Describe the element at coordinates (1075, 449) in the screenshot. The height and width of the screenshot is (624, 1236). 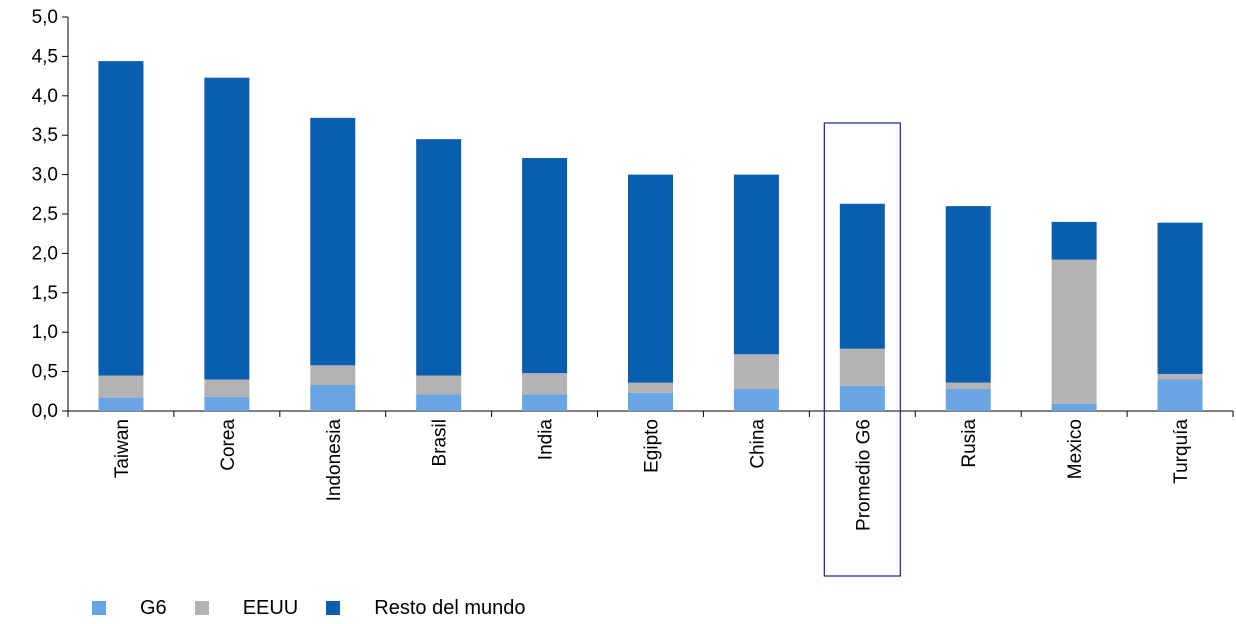
I see `x-tick-label: Mexico` at that location.